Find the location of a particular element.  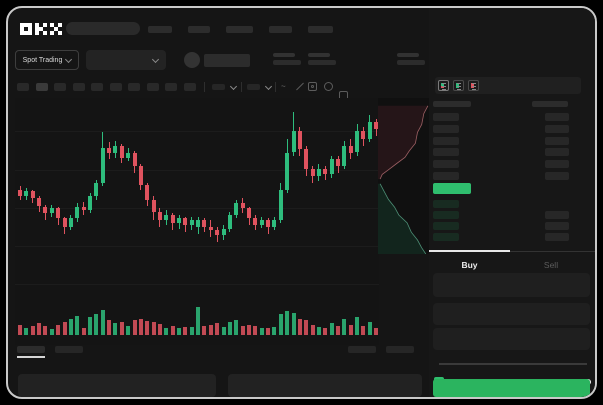

indicator-menu-button is located at coordinates (218, 87).